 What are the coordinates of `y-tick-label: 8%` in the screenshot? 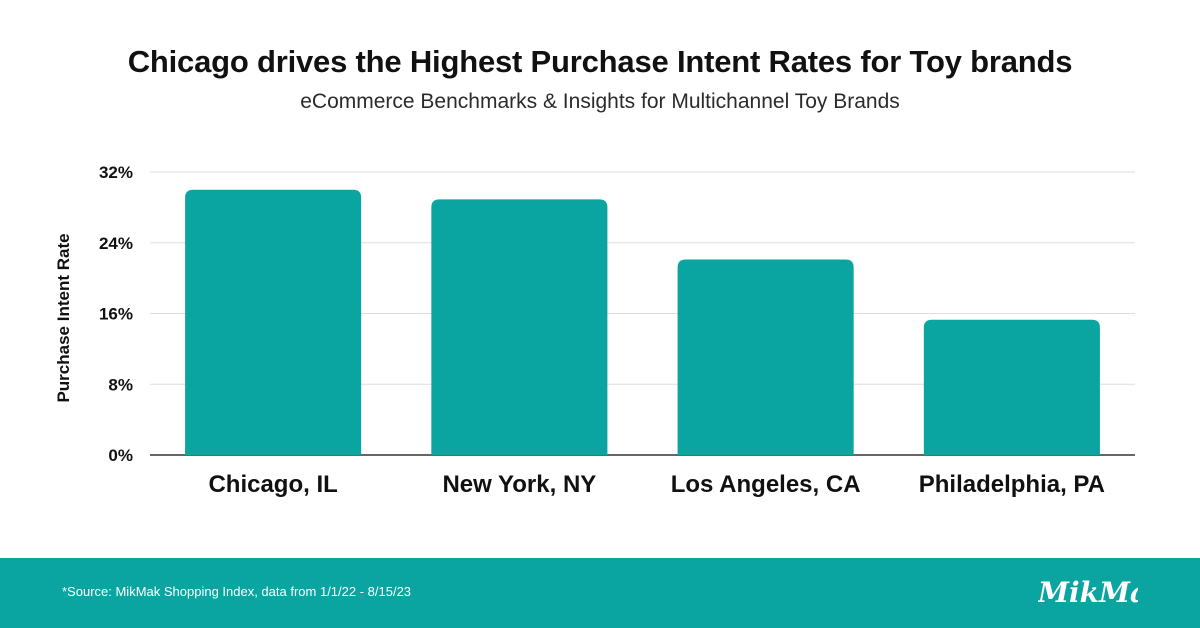 It's located at (120, 384).